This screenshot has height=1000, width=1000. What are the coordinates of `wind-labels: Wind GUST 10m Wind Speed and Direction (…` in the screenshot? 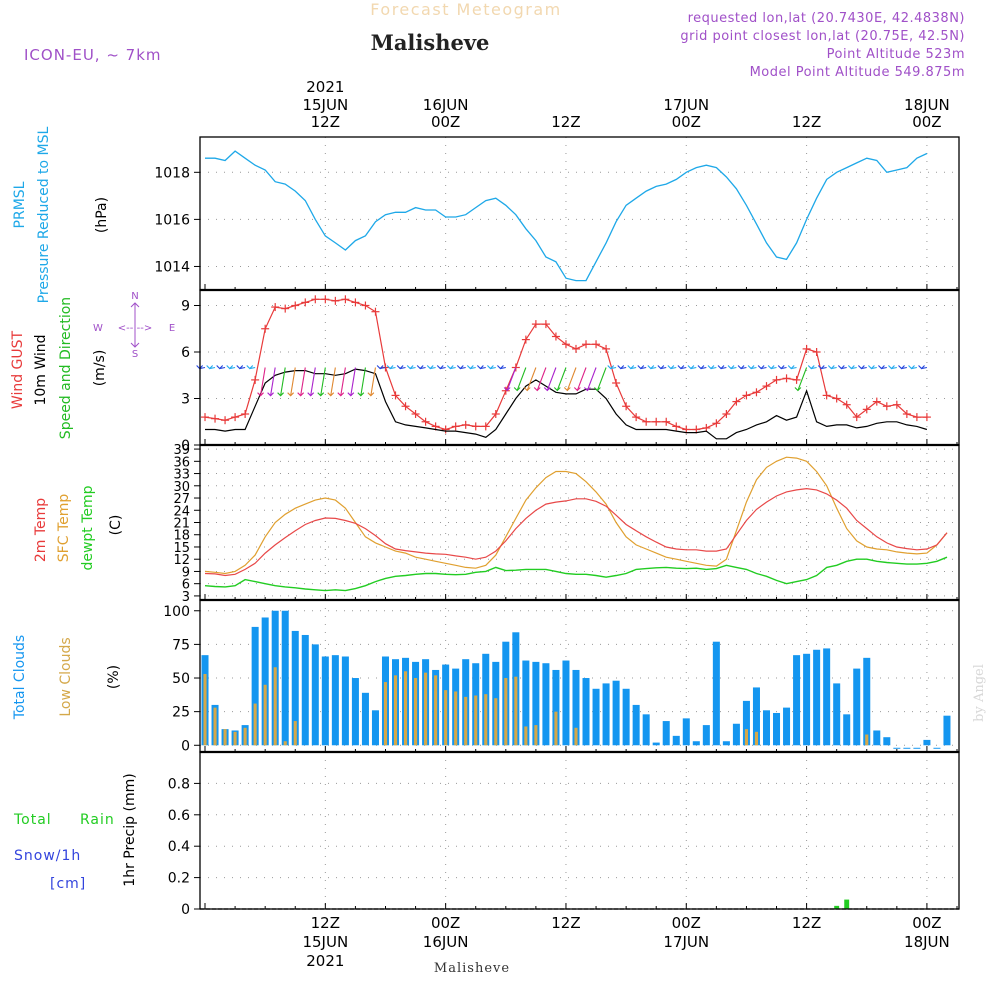 It's located at (92, 365).